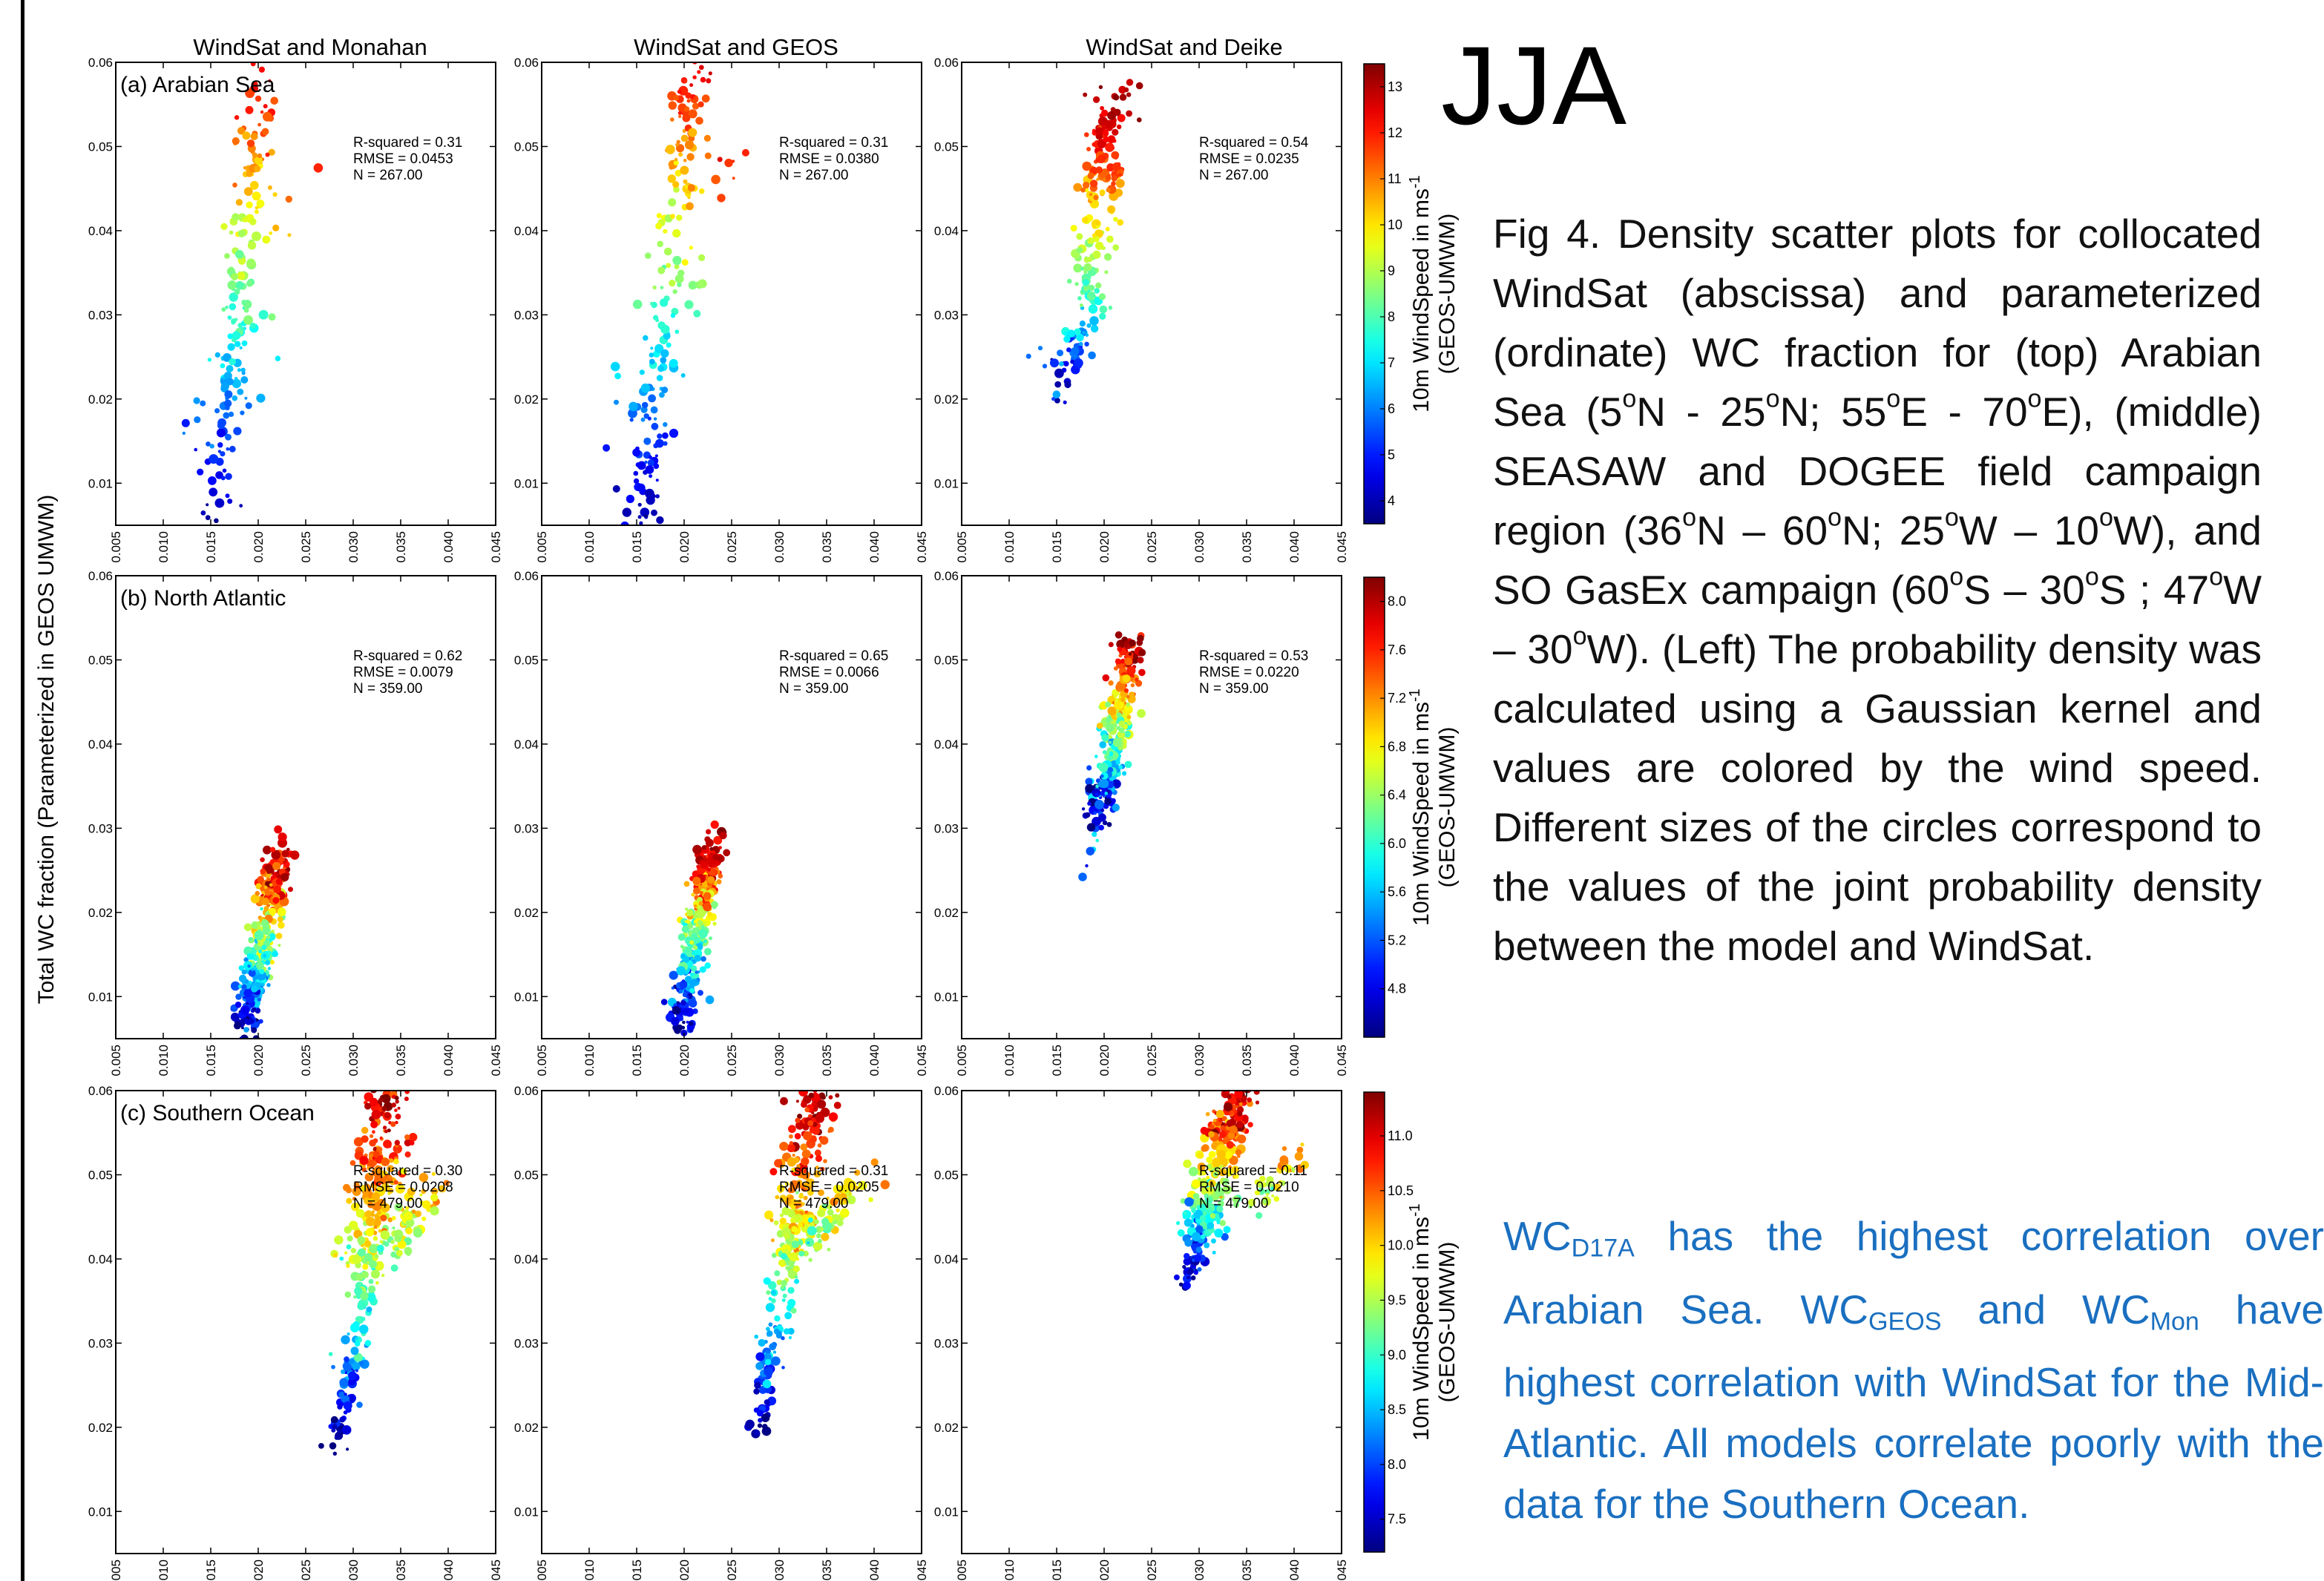 The width and height of the screenshot is (2324, 1581). Describe the element at coordinates (403, 159) in the screenshot. I see `panel-stat: RMSE = 0.0453` at that location.